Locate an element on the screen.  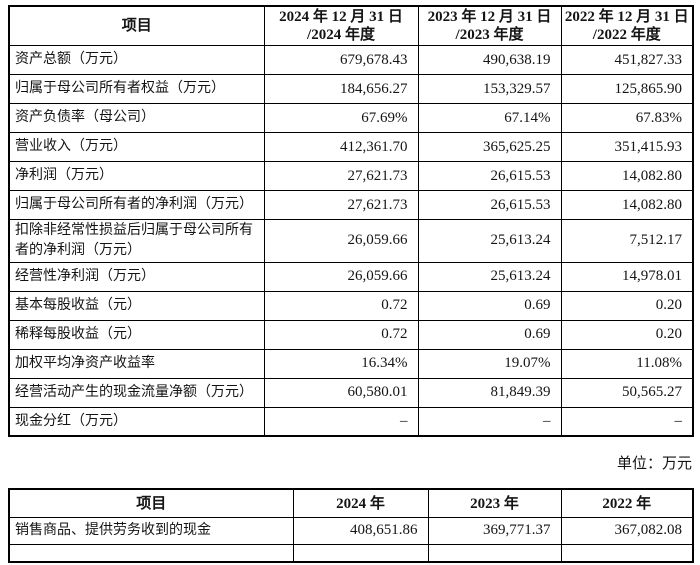
value-cell: 153,329.57 is located at coordinates (489, 89).